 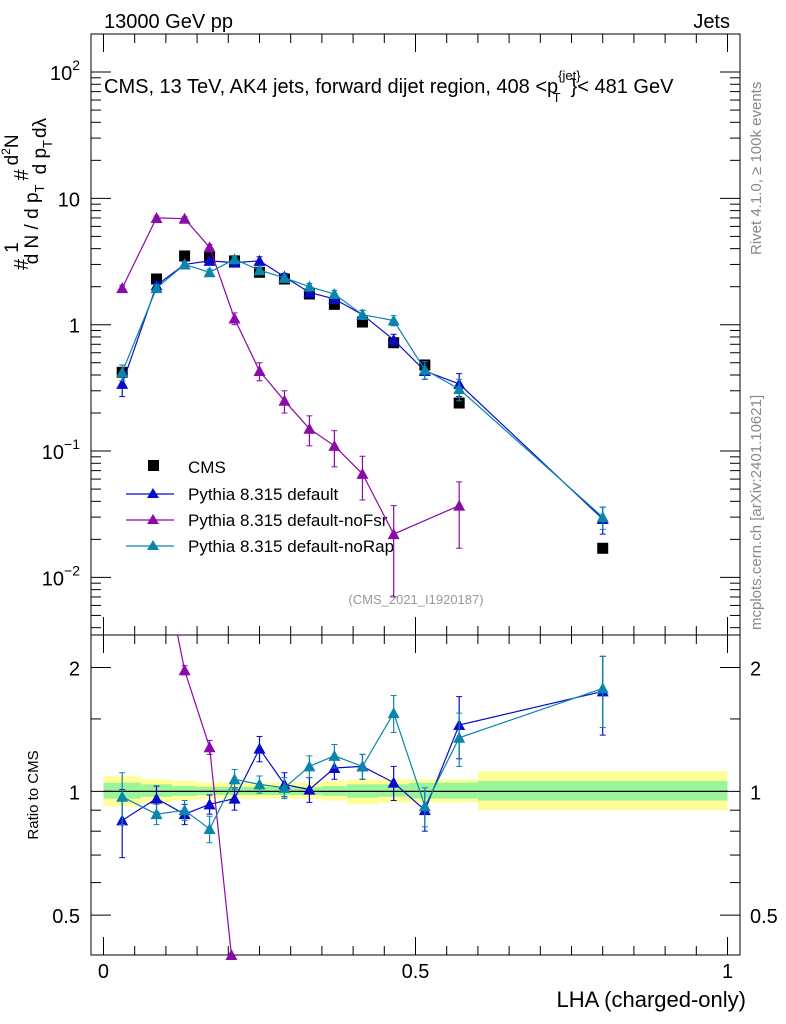 What do you see at coordinates (756, 512) in the screenshot?
I see `mcplots-label: mcplots.cern.ch [arXiv:2401.10621]` at bounding box center [756, 512].